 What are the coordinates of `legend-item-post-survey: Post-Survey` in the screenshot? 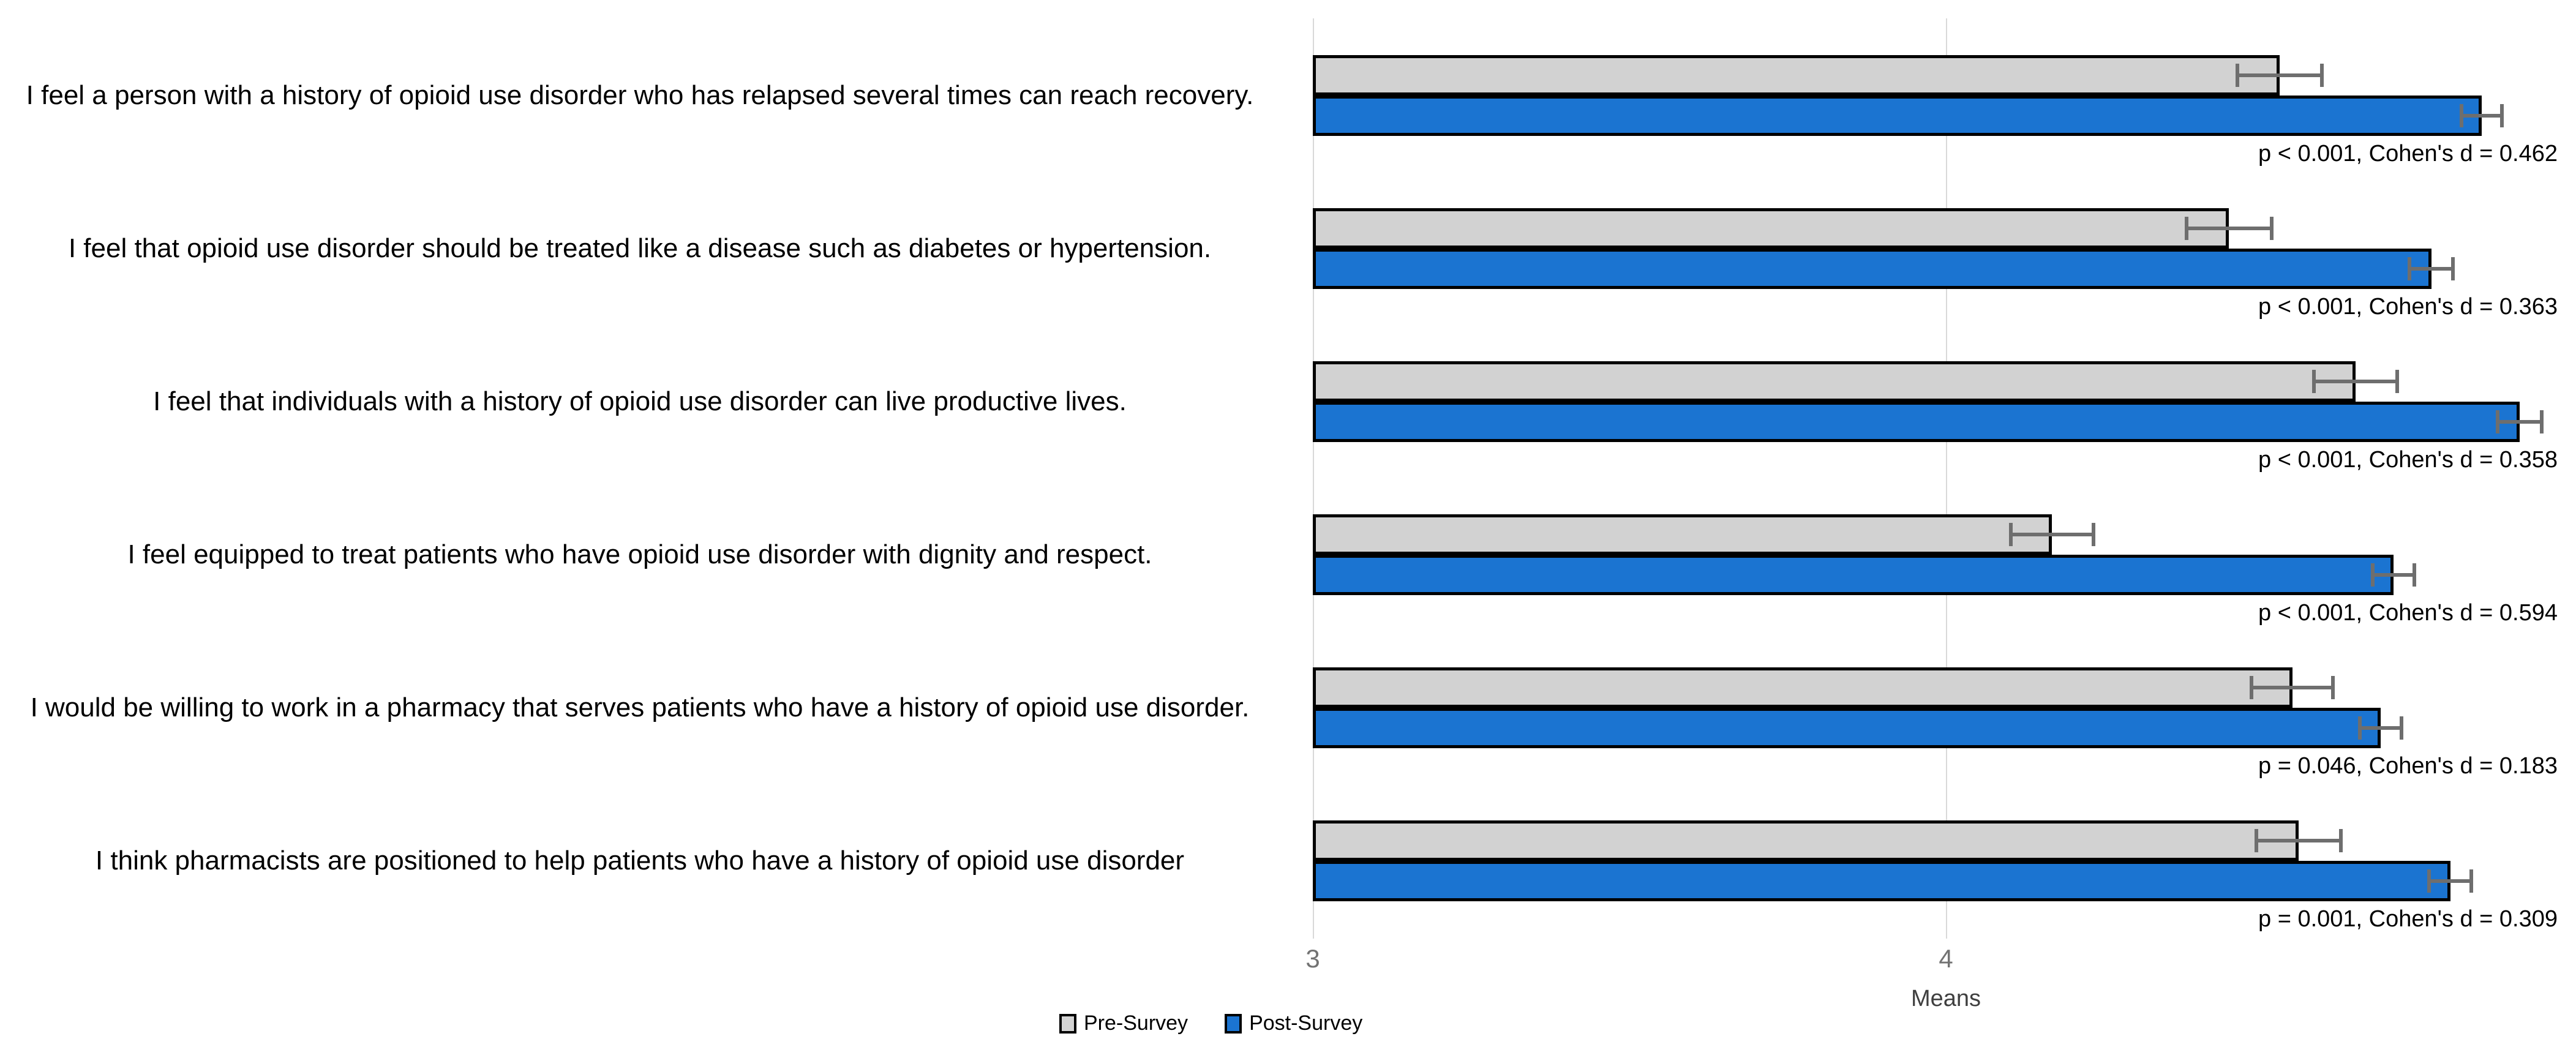 It's located at (1293, 1023).